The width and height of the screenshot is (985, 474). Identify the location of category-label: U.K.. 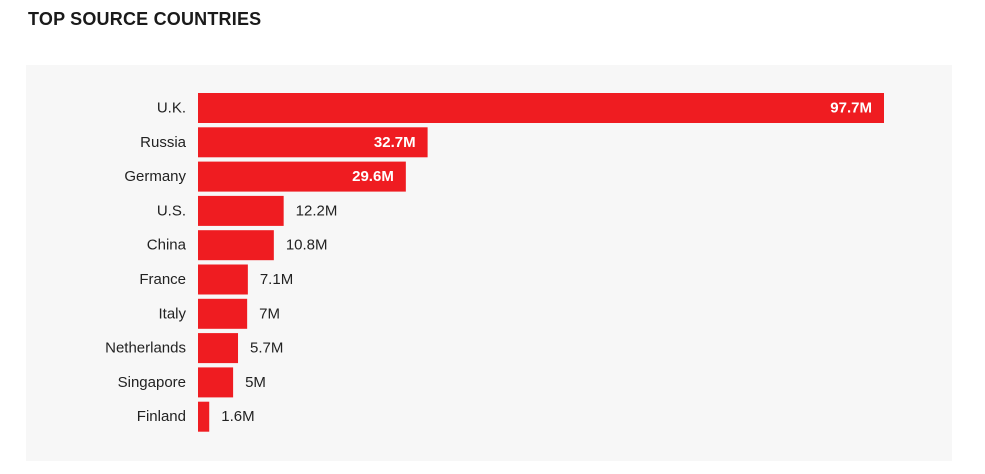
(171, 108).